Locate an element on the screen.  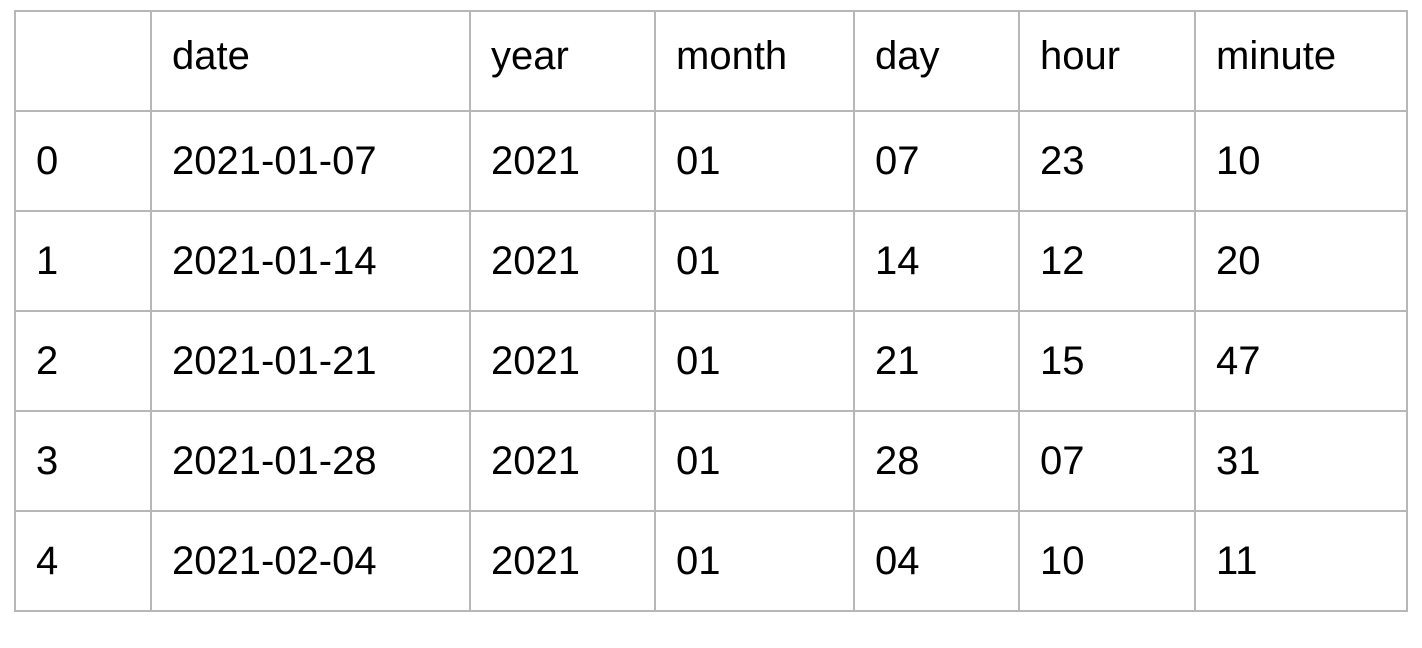
index-cell: 4 is located at coordinates (83, 561).